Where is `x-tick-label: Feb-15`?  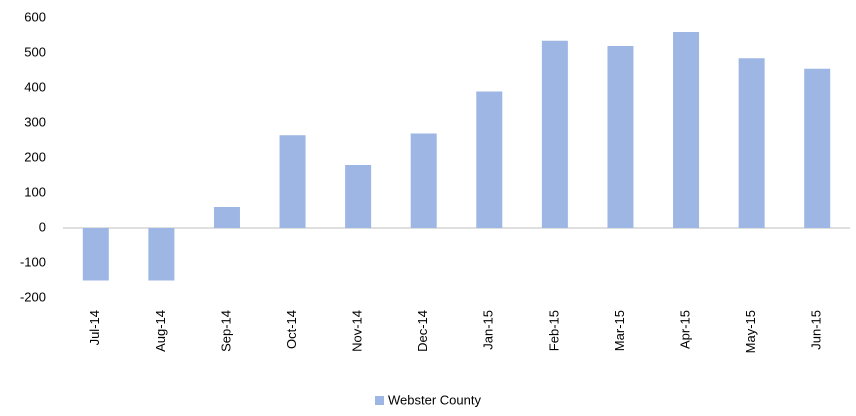
x-tick-label: Feb-15 is located at coordinates (553, 330).